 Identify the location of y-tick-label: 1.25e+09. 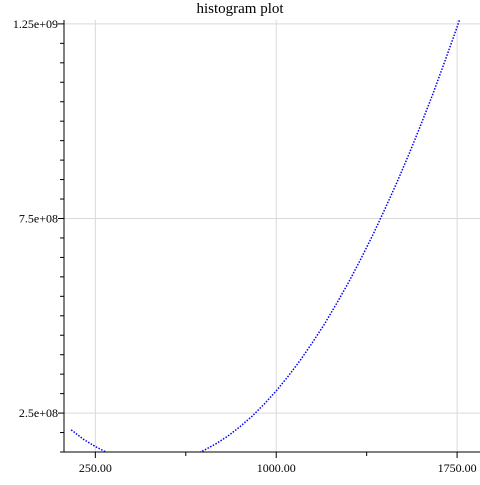
(35, 24).